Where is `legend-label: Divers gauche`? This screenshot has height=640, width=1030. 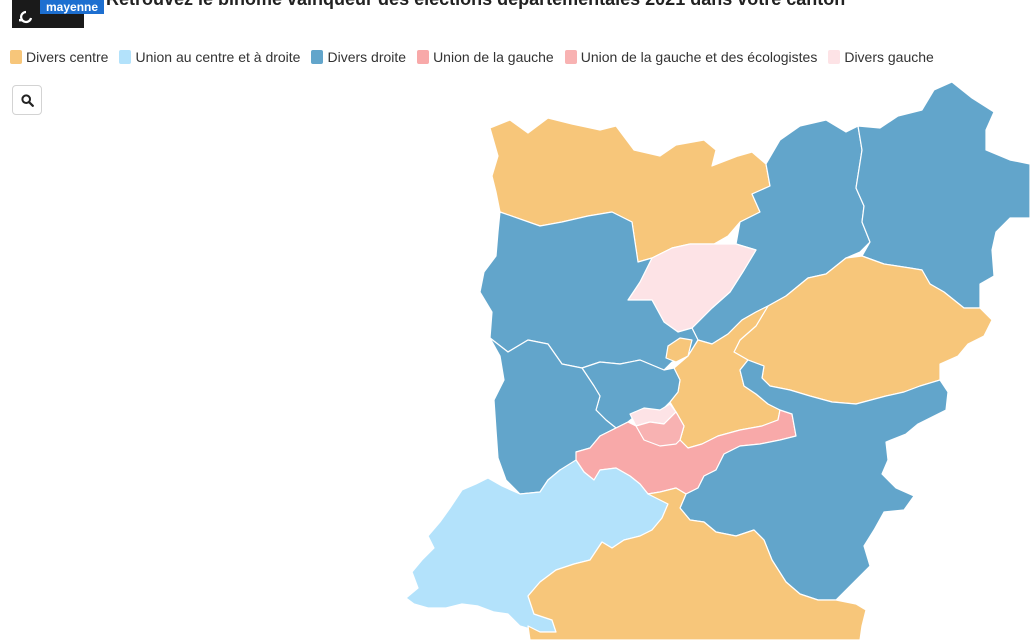 legend-label: Divers gauche is located at coordinates (889, 57).